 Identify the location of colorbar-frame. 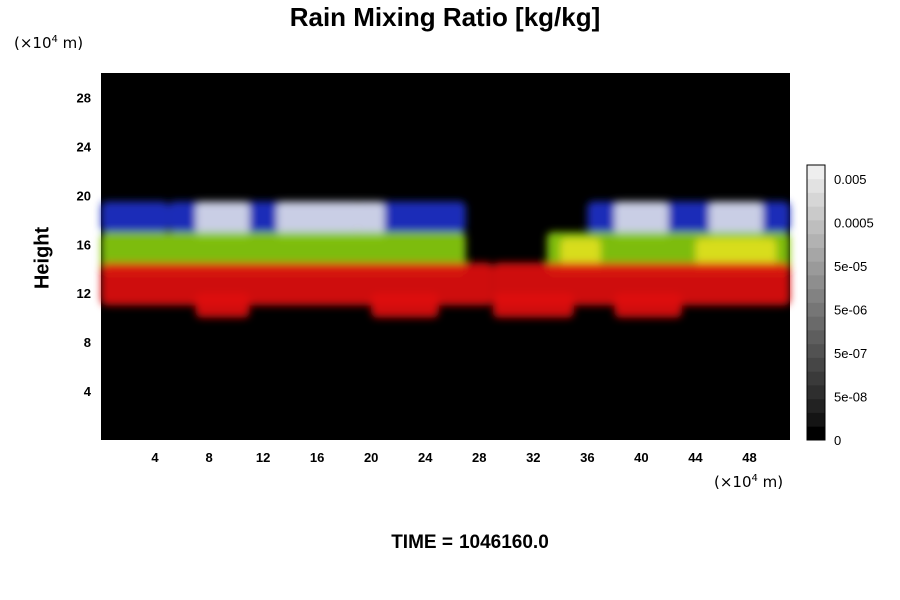
(816, 302).